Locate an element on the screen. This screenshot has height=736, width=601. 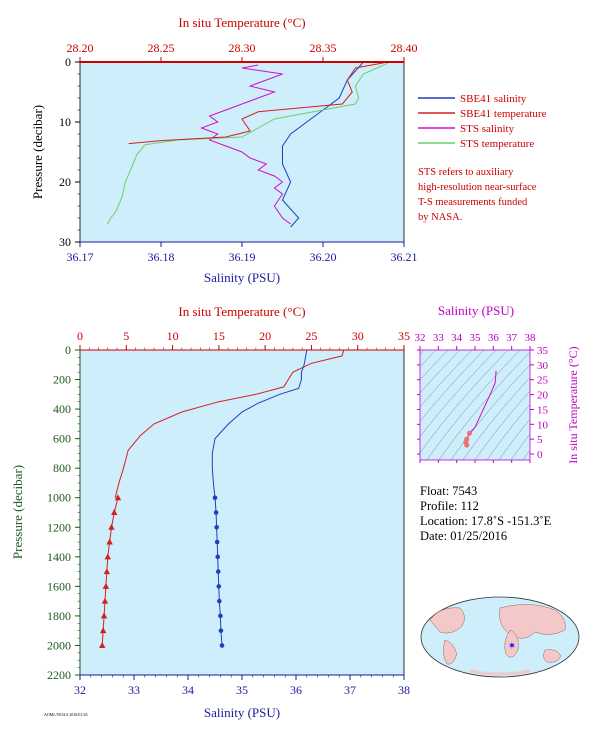
ts-temp-tick-label: 20 is located at coordinates (543, 396).